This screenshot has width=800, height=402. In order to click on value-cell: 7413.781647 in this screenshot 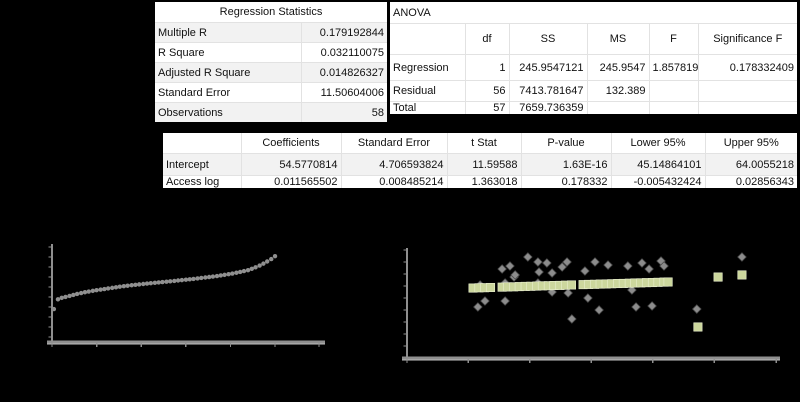, I will do `click(548, 91)`.